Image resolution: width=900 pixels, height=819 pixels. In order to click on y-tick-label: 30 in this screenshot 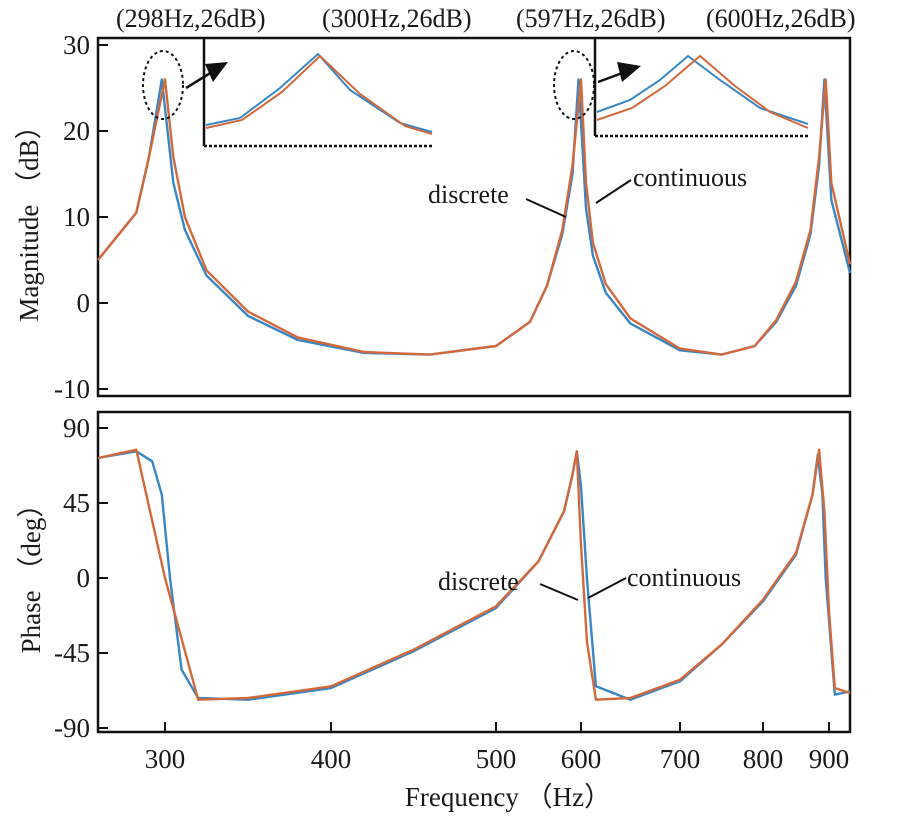, I will do `click(76, 45)`.